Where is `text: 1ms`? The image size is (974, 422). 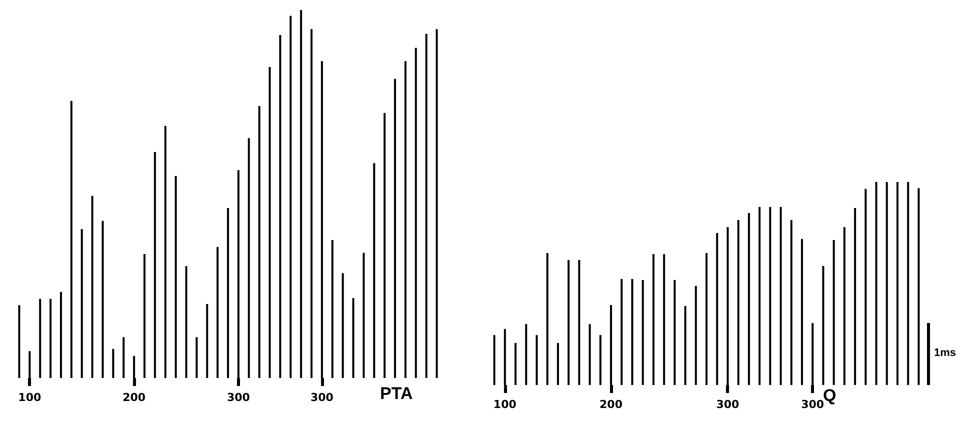
text: 1ms is located at coordinates (945, 353).